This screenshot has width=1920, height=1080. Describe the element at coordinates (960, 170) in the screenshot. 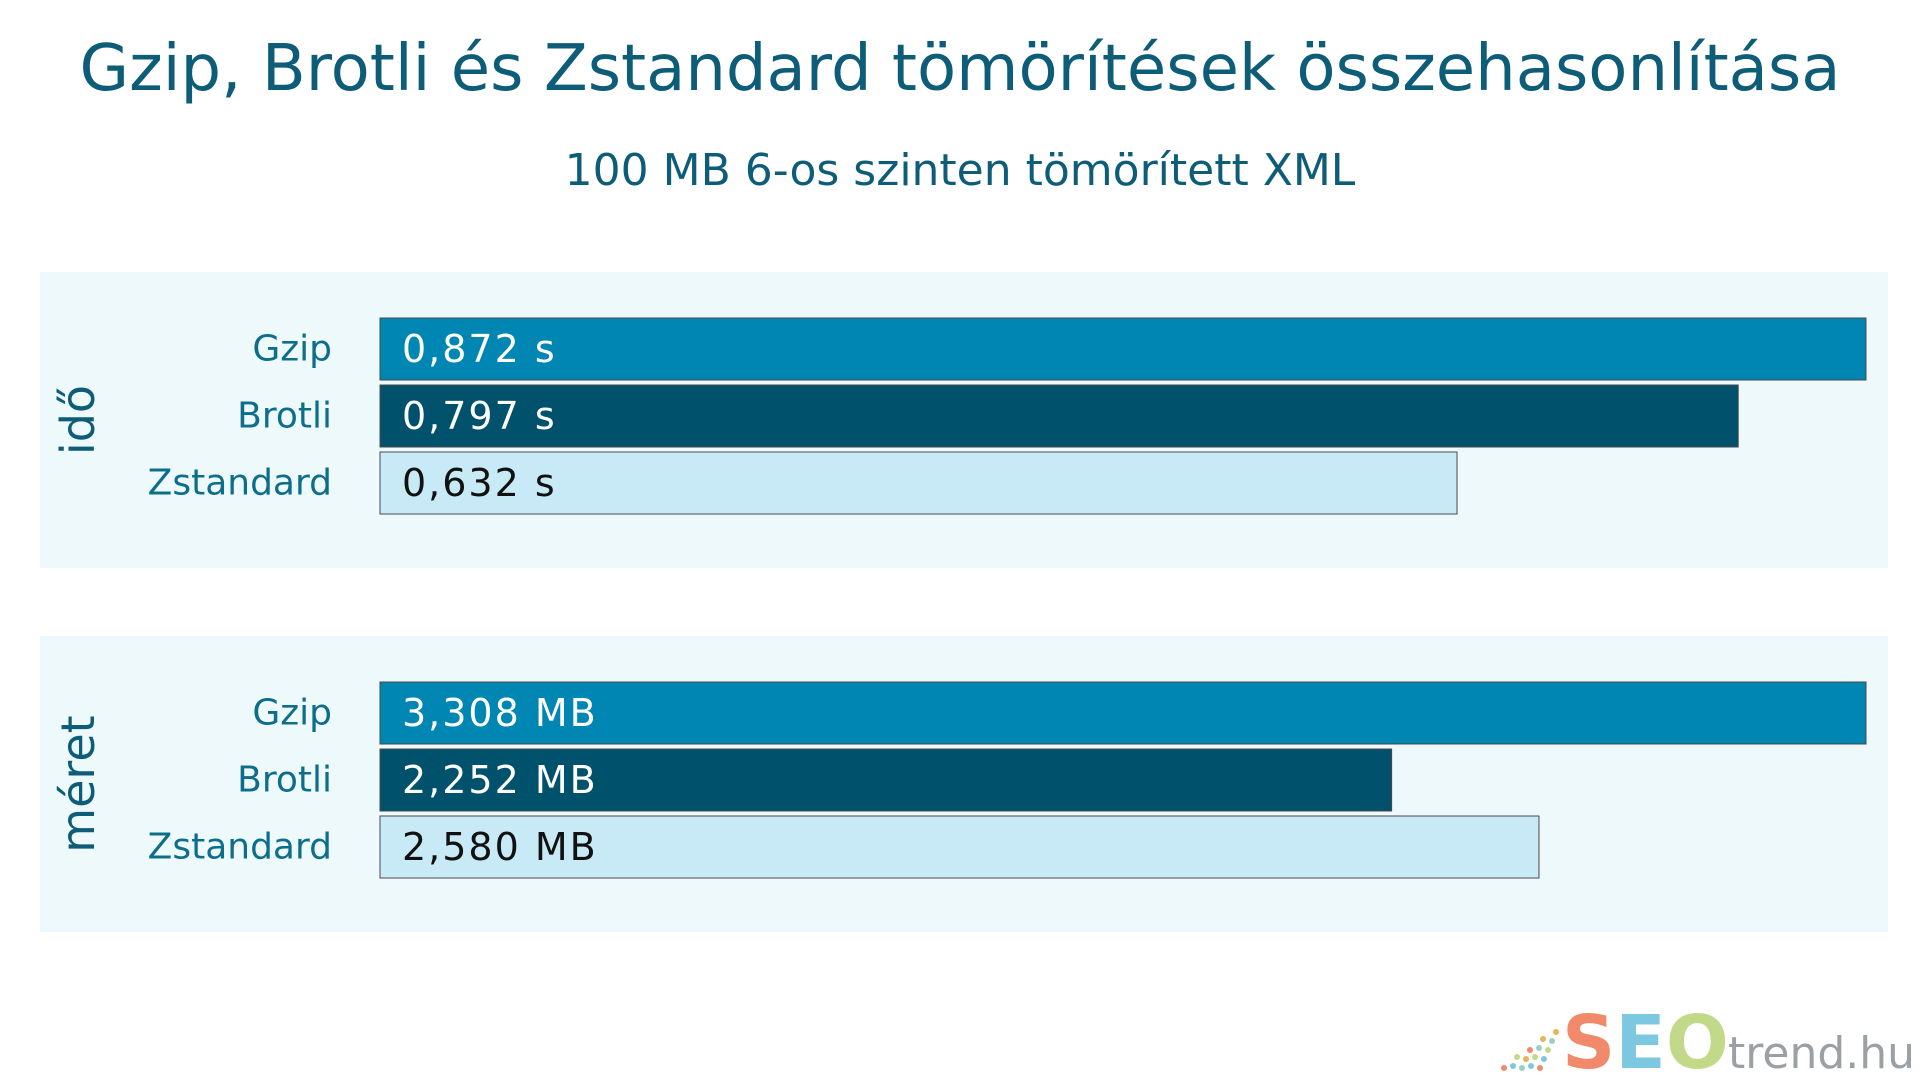

I see `chart-subtitle: 100 MB 6-os szinten tömörített XML` at that location.